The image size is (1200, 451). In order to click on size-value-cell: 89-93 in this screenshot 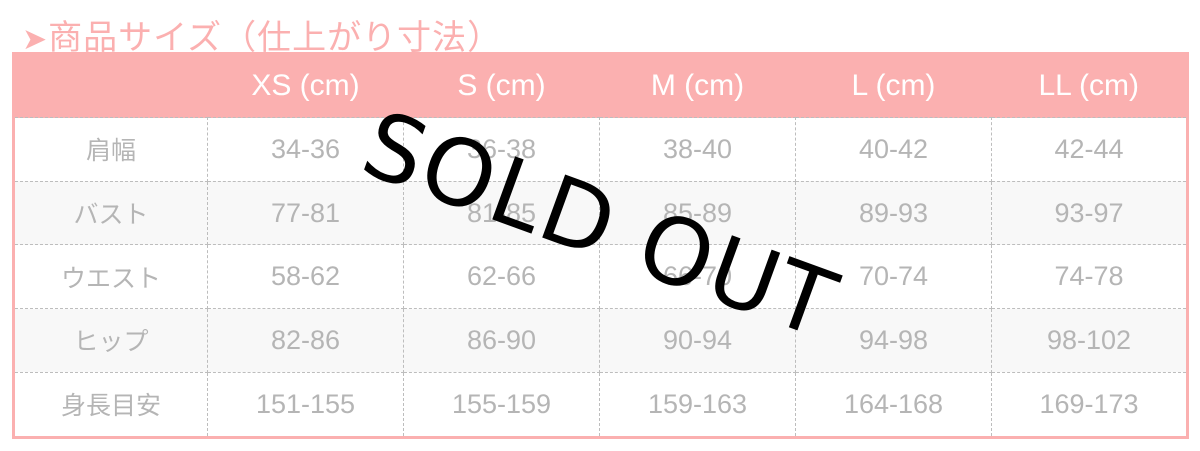, I will do `click(893, 213)`.